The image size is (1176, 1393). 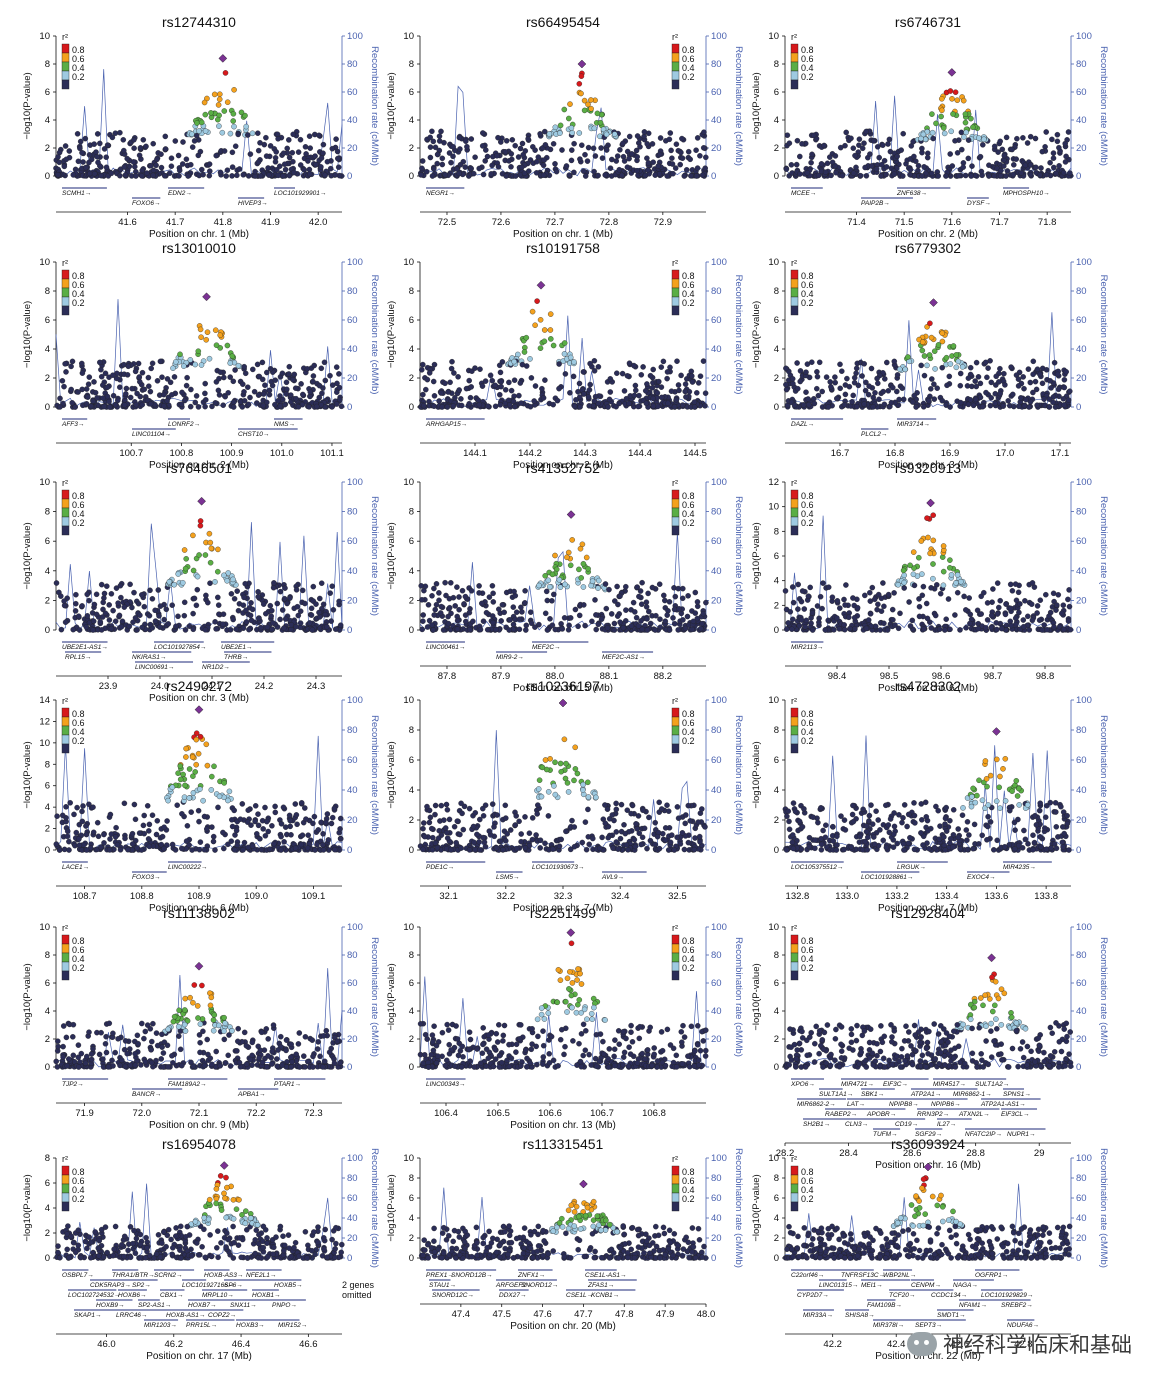 What do you see at coordinates (807, 523) in the screenshot?
I see `r2-legend-label: 0.2` at bounding box center [807, 523].